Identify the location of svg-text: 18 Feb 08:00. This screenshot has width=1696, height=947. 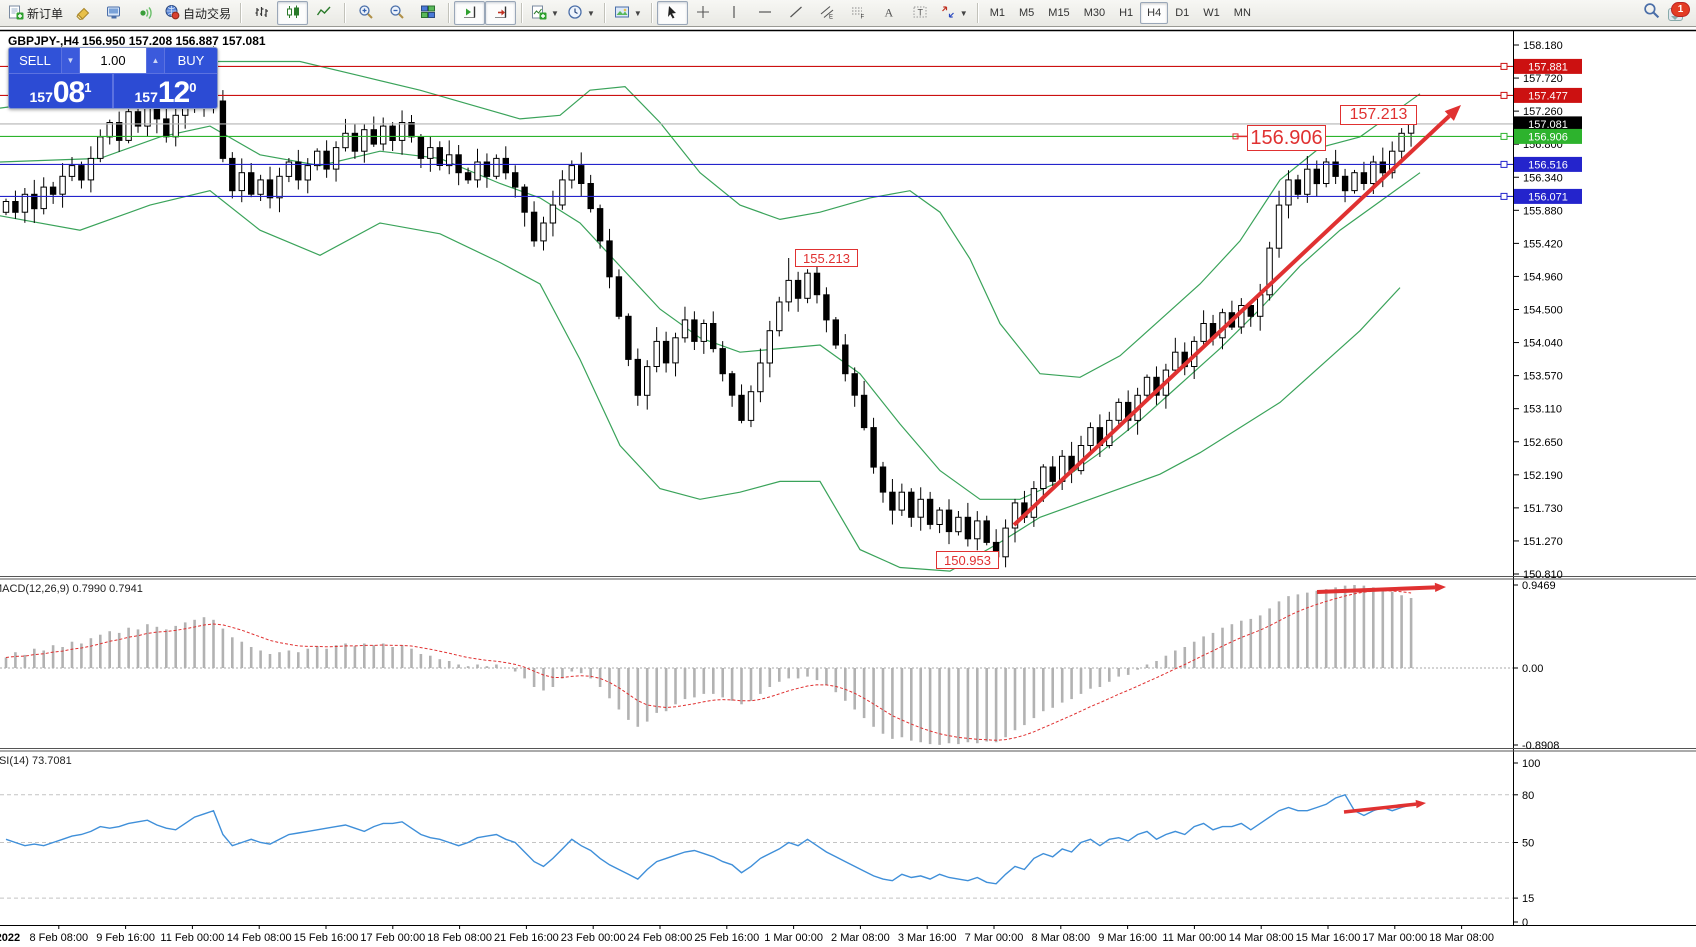
(459, 938).